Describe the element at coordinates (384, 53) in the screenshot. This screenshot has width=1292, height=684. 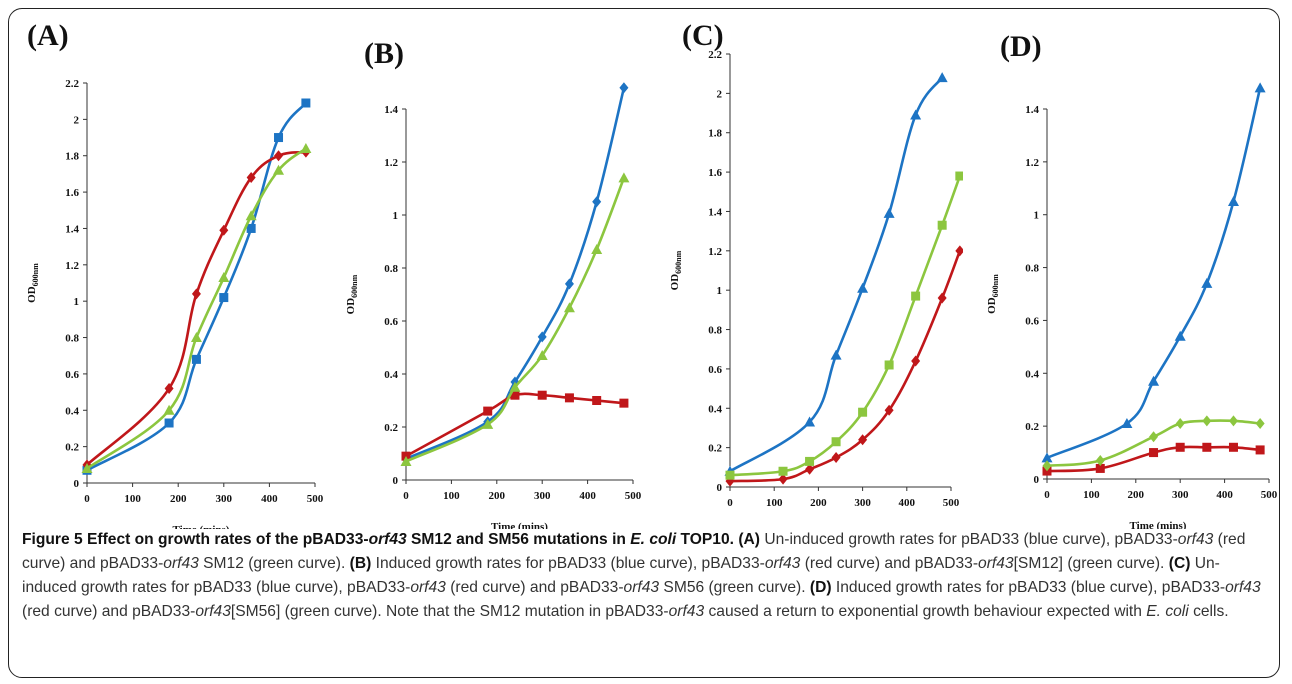
I see `panel-label-b: (B)` at that location.